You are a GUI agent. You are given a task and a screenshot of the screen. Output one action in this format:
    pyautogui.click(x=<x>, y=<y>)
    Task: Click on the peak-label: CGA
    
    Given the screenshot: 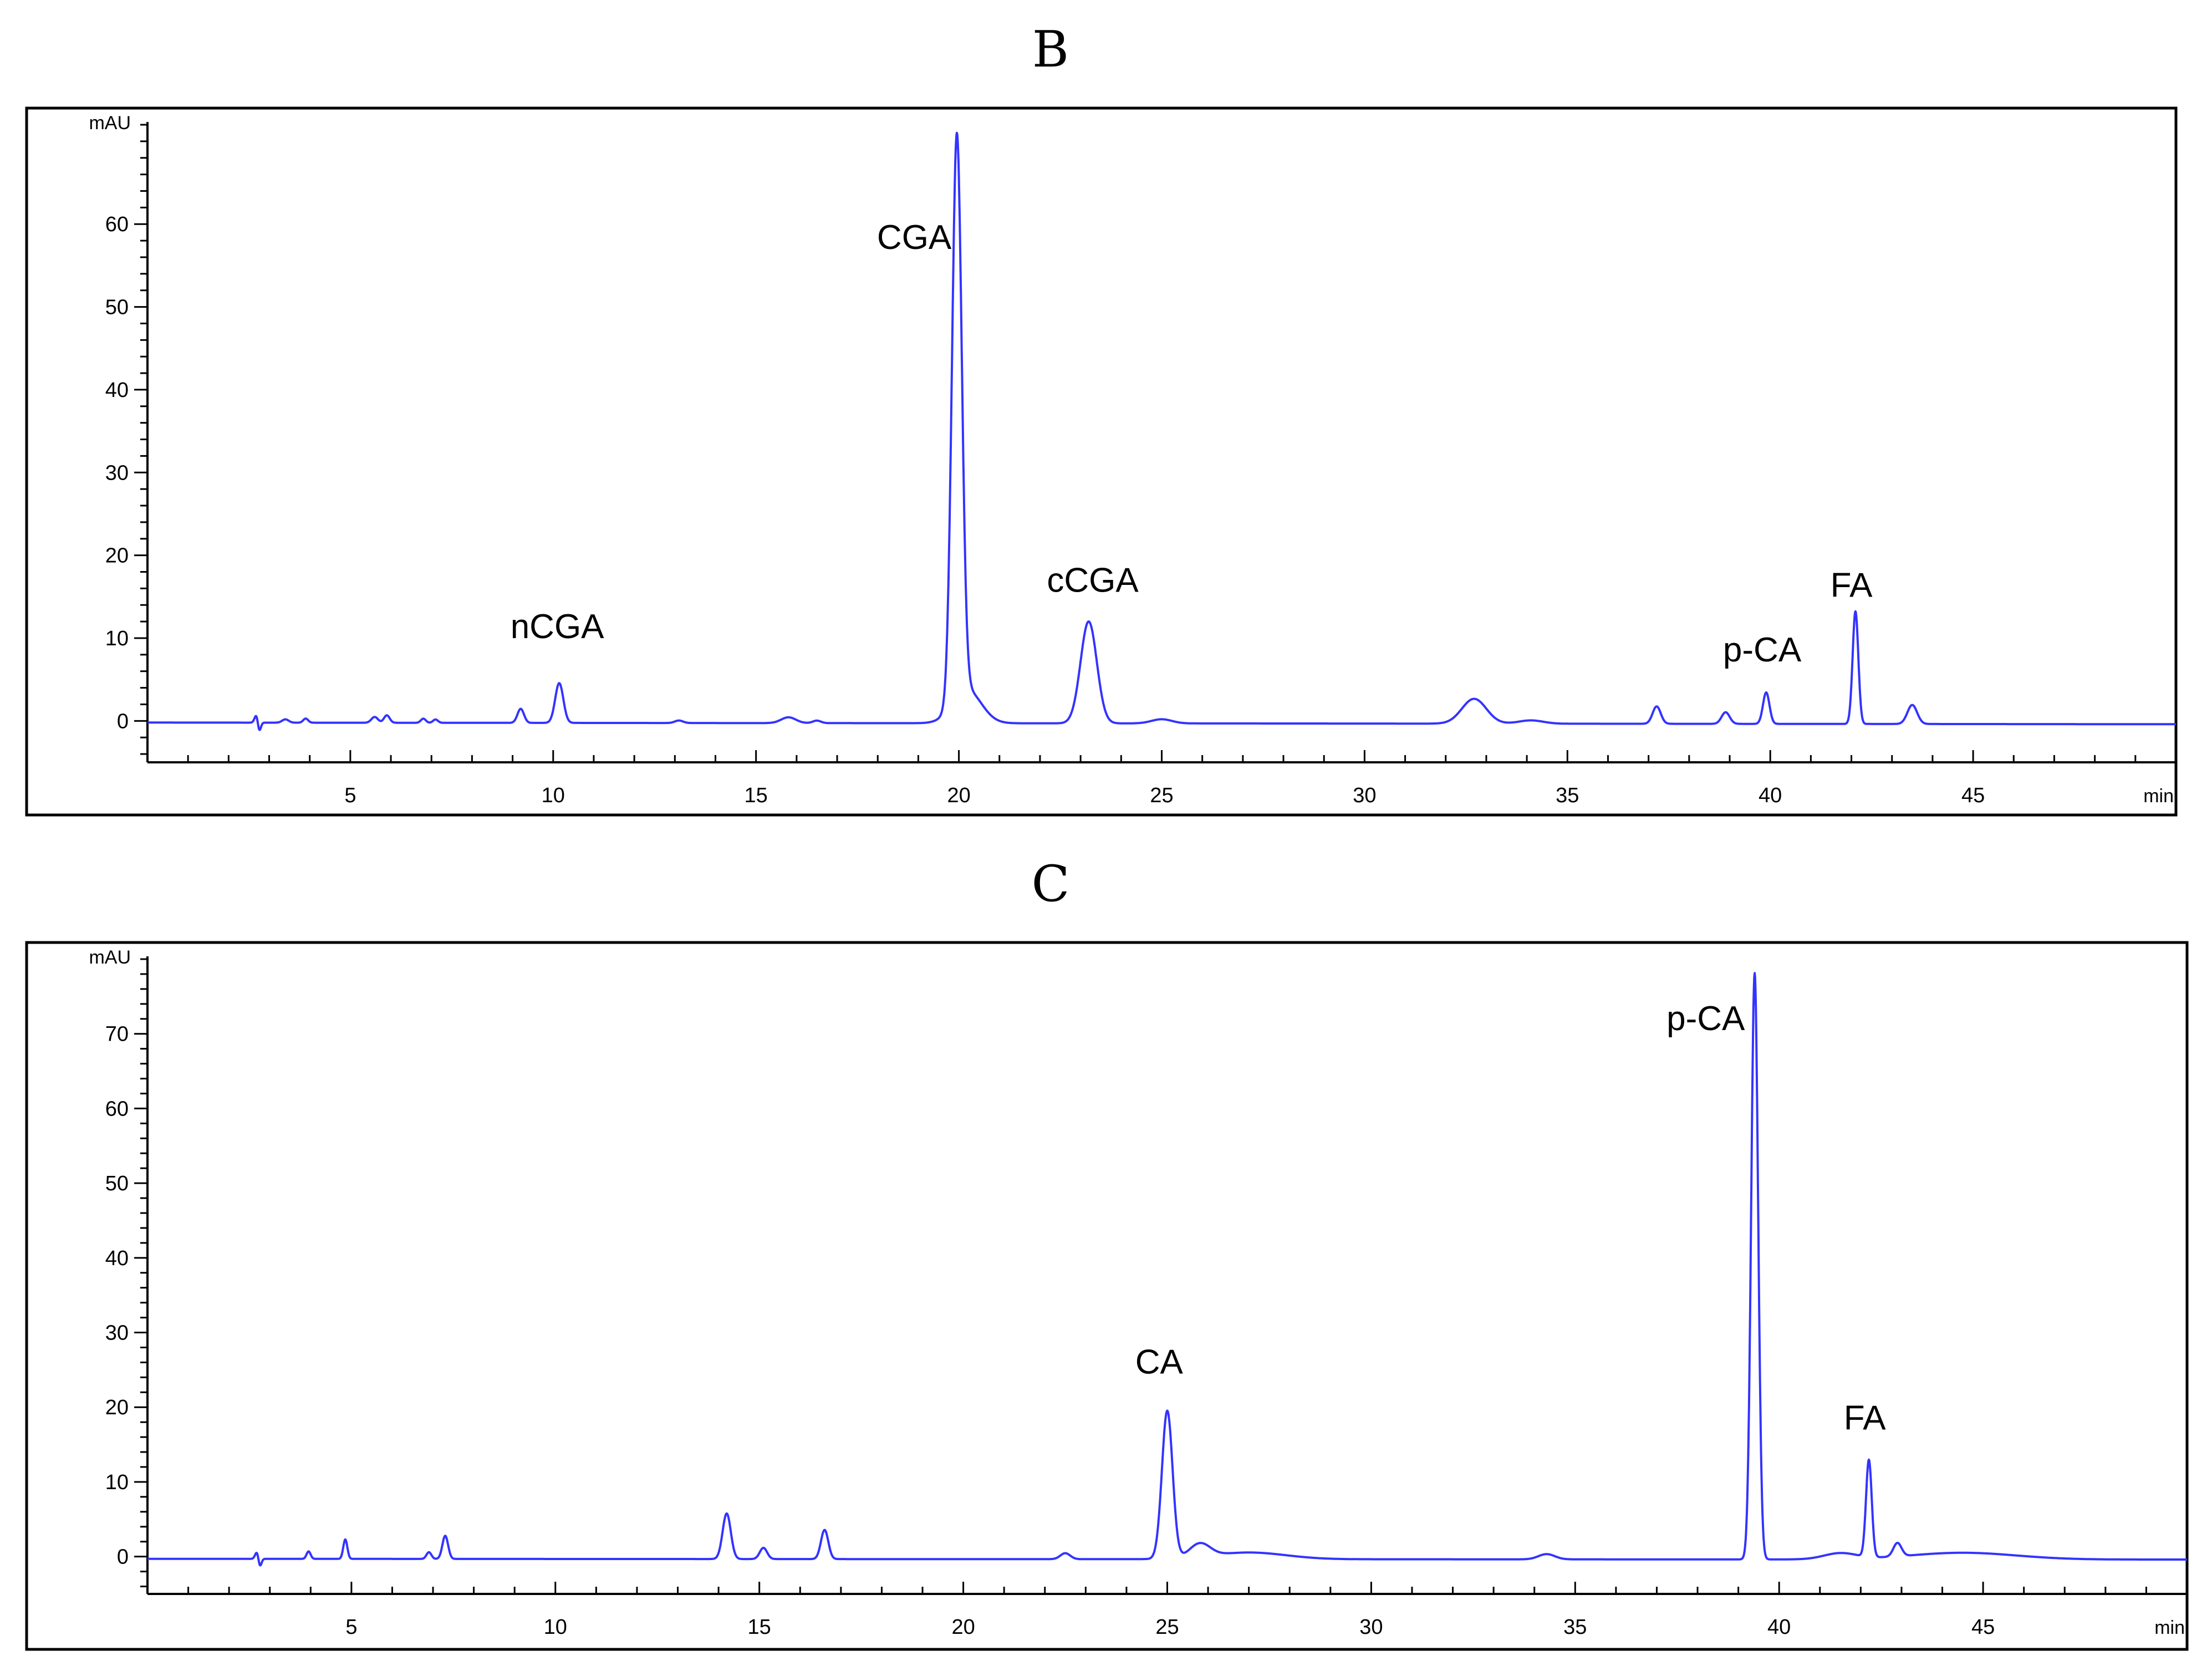 What is the action you would take?
    pyautogui.click(x=914, y=237)
    